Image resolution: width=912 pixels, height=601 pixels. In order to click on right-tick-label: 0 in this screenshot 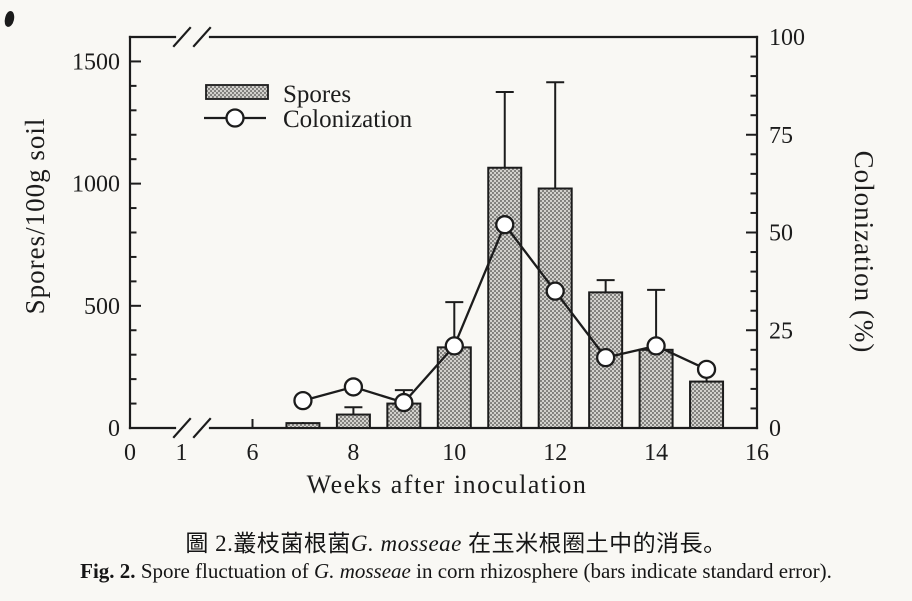, I will do `click(775, 429)`.